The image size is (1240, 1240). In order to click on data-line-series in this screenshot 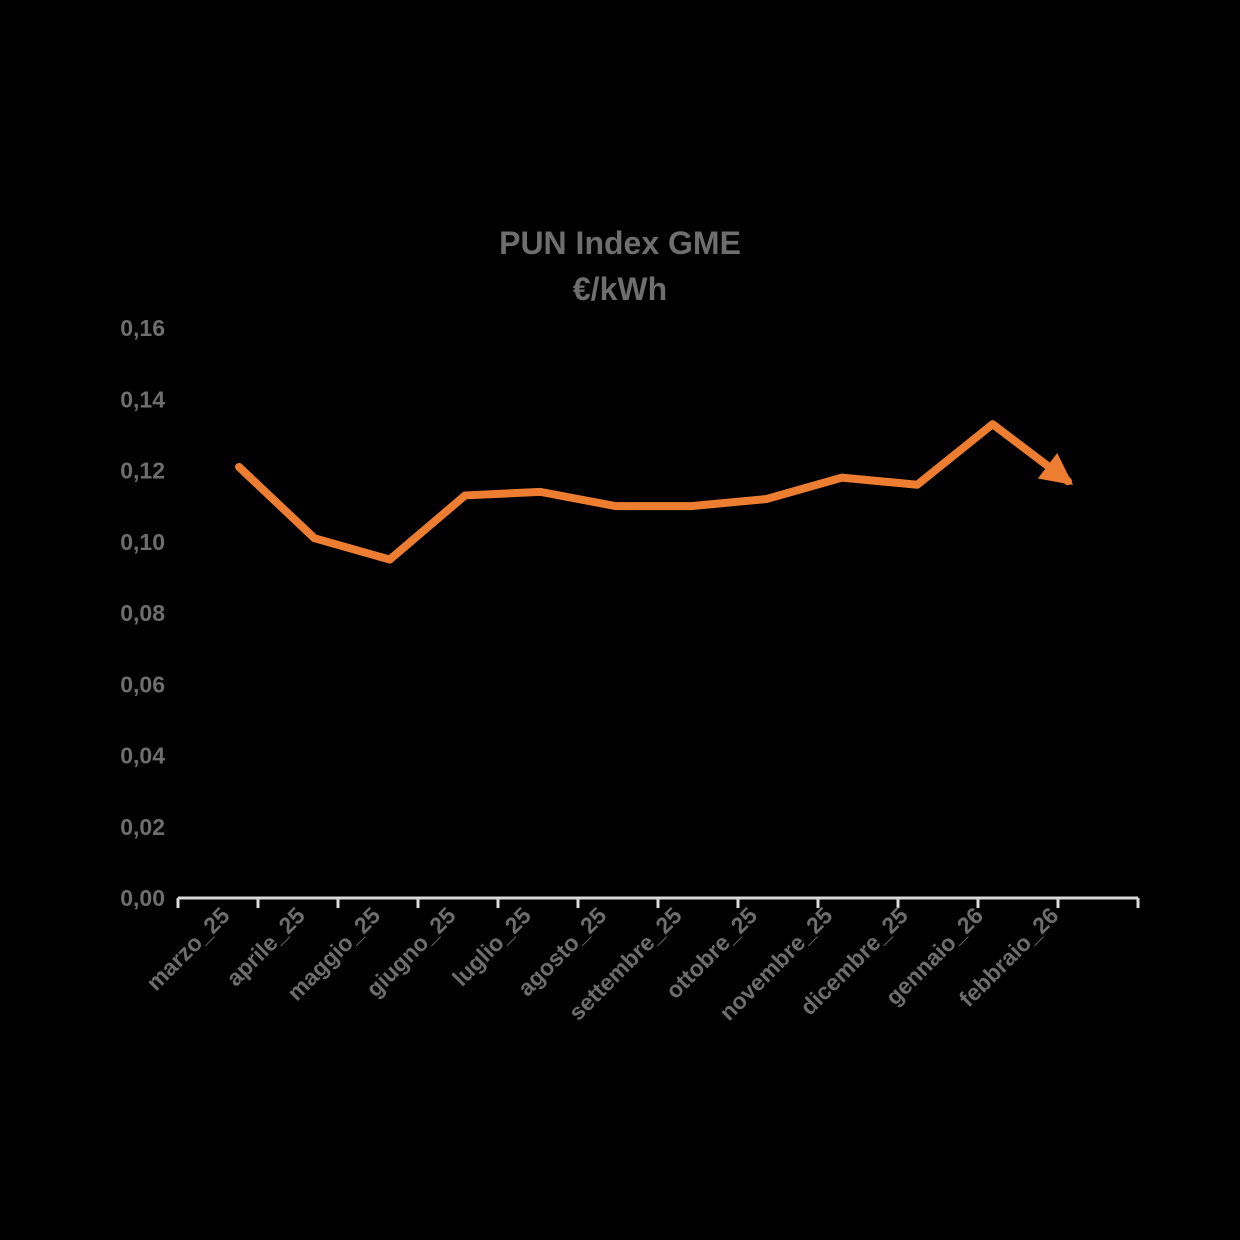, I will do `click(654, 492)`.